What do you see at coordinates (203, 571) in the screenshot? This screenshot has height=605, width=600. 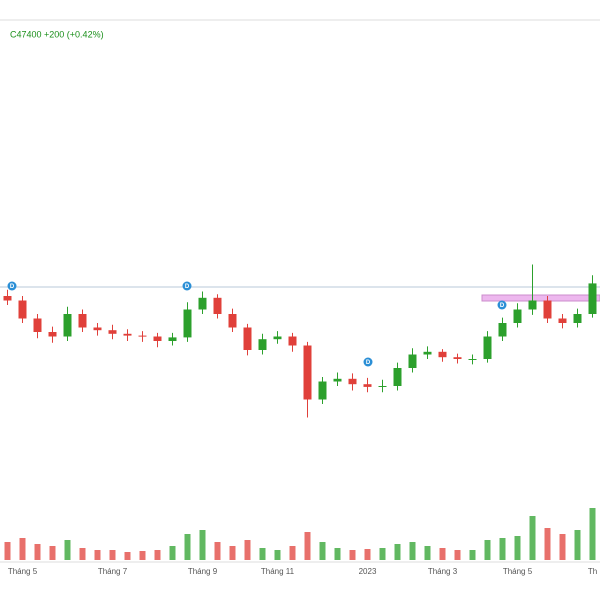 I see `x-tick-label: Tháng 9` at bounding box center [203, 571].